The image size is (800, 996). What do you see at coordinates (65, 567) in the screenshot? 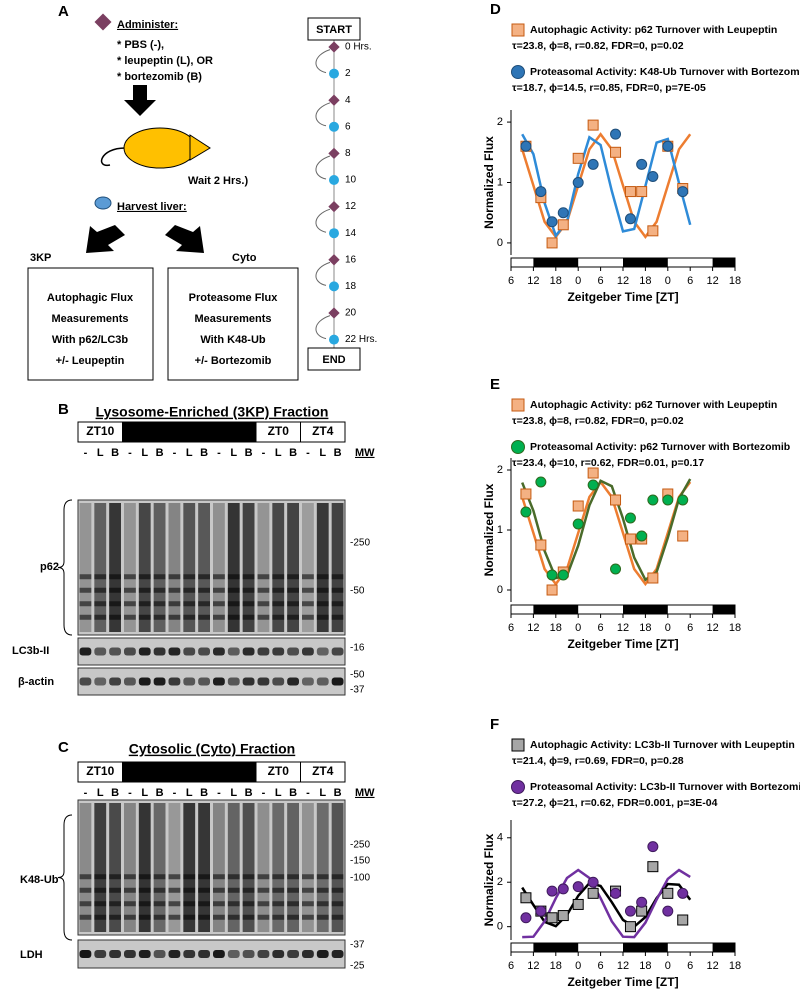
I see `brace` at bounding box center [65, 567].